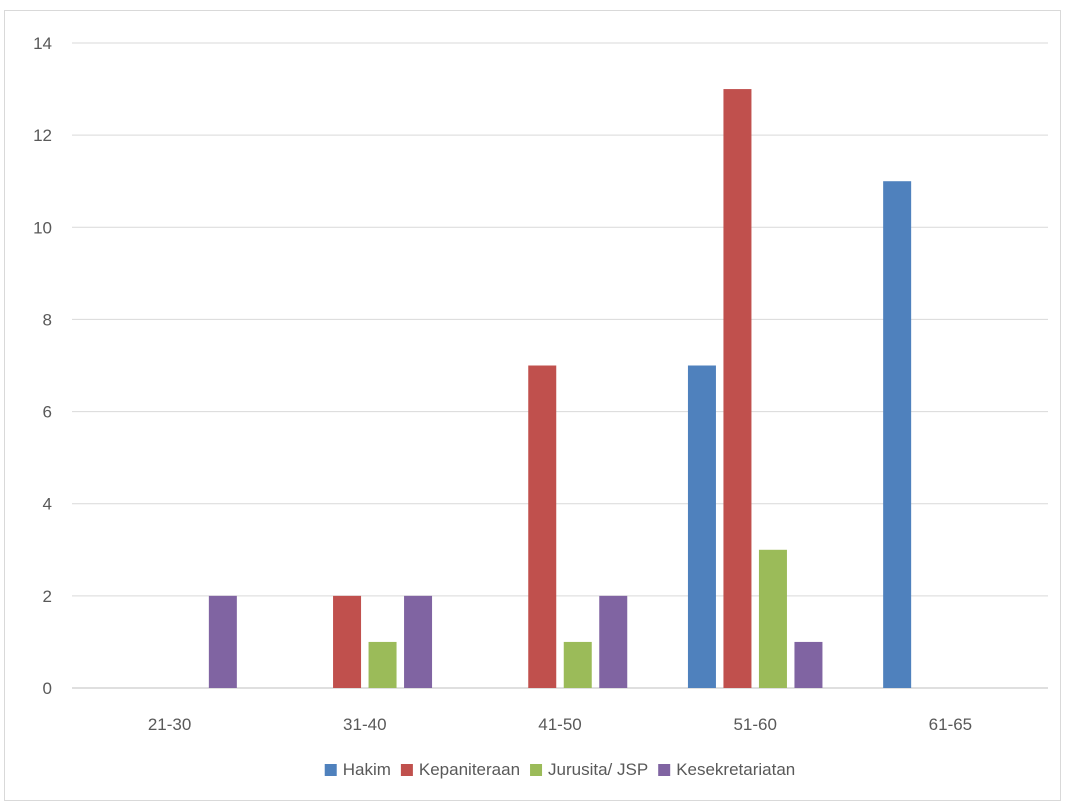 The image size is (1065, 805). Describe the element at coordinates (47, 412) in the screenshot. I see `y-tick-label: 6` at that location.